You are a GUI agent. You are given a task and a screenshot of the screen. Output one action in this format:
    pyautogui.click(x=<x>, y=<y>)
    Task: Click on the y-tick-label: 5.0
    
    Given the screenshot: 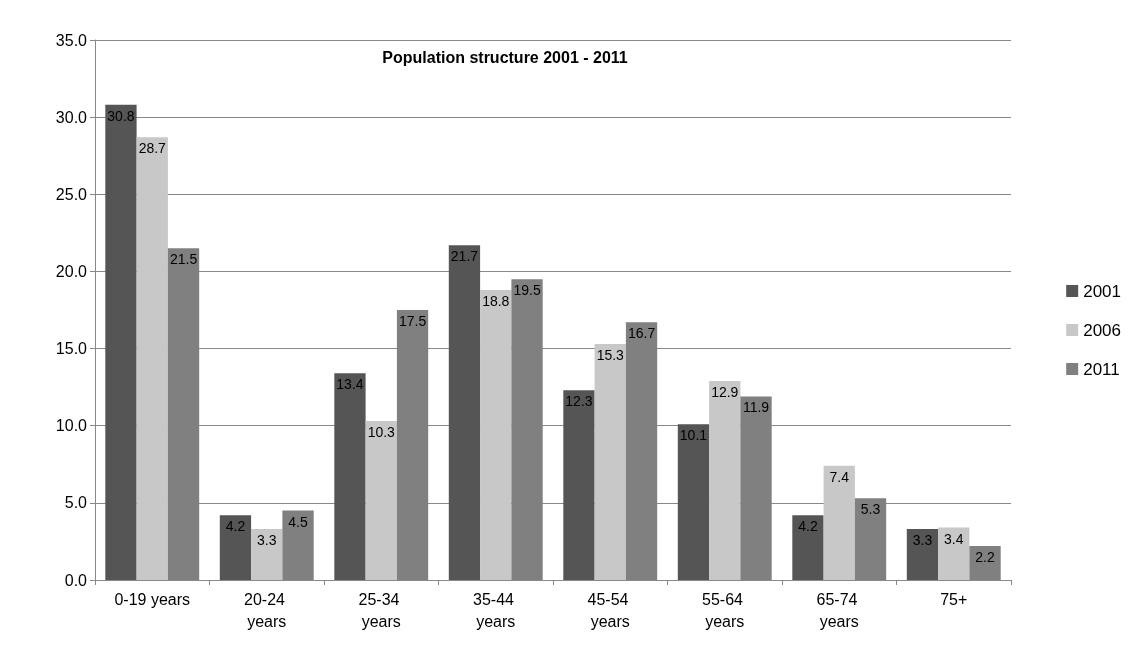 What is the action you would take?
    pyautogui.click(x=76, y=503)
    